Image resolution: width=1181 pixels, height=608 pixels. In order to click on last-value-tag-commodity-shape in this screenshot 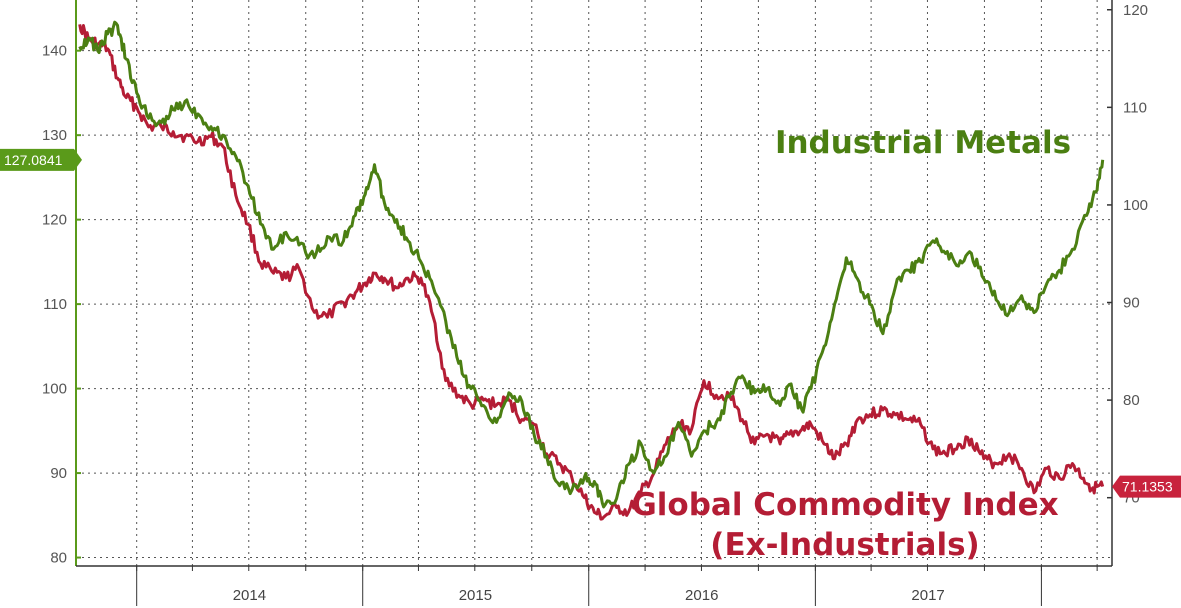, I will do `click(1146, 486)`.